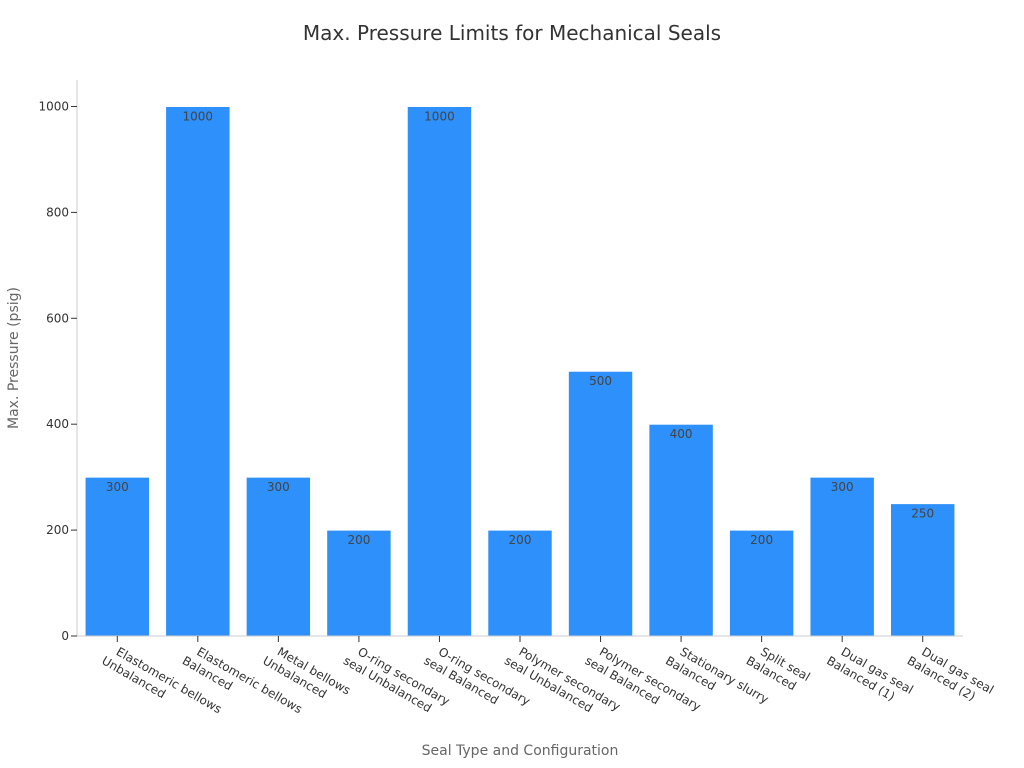  I want to click on y-axis: 0 200 400 600 800 1000, so click(58, 361).